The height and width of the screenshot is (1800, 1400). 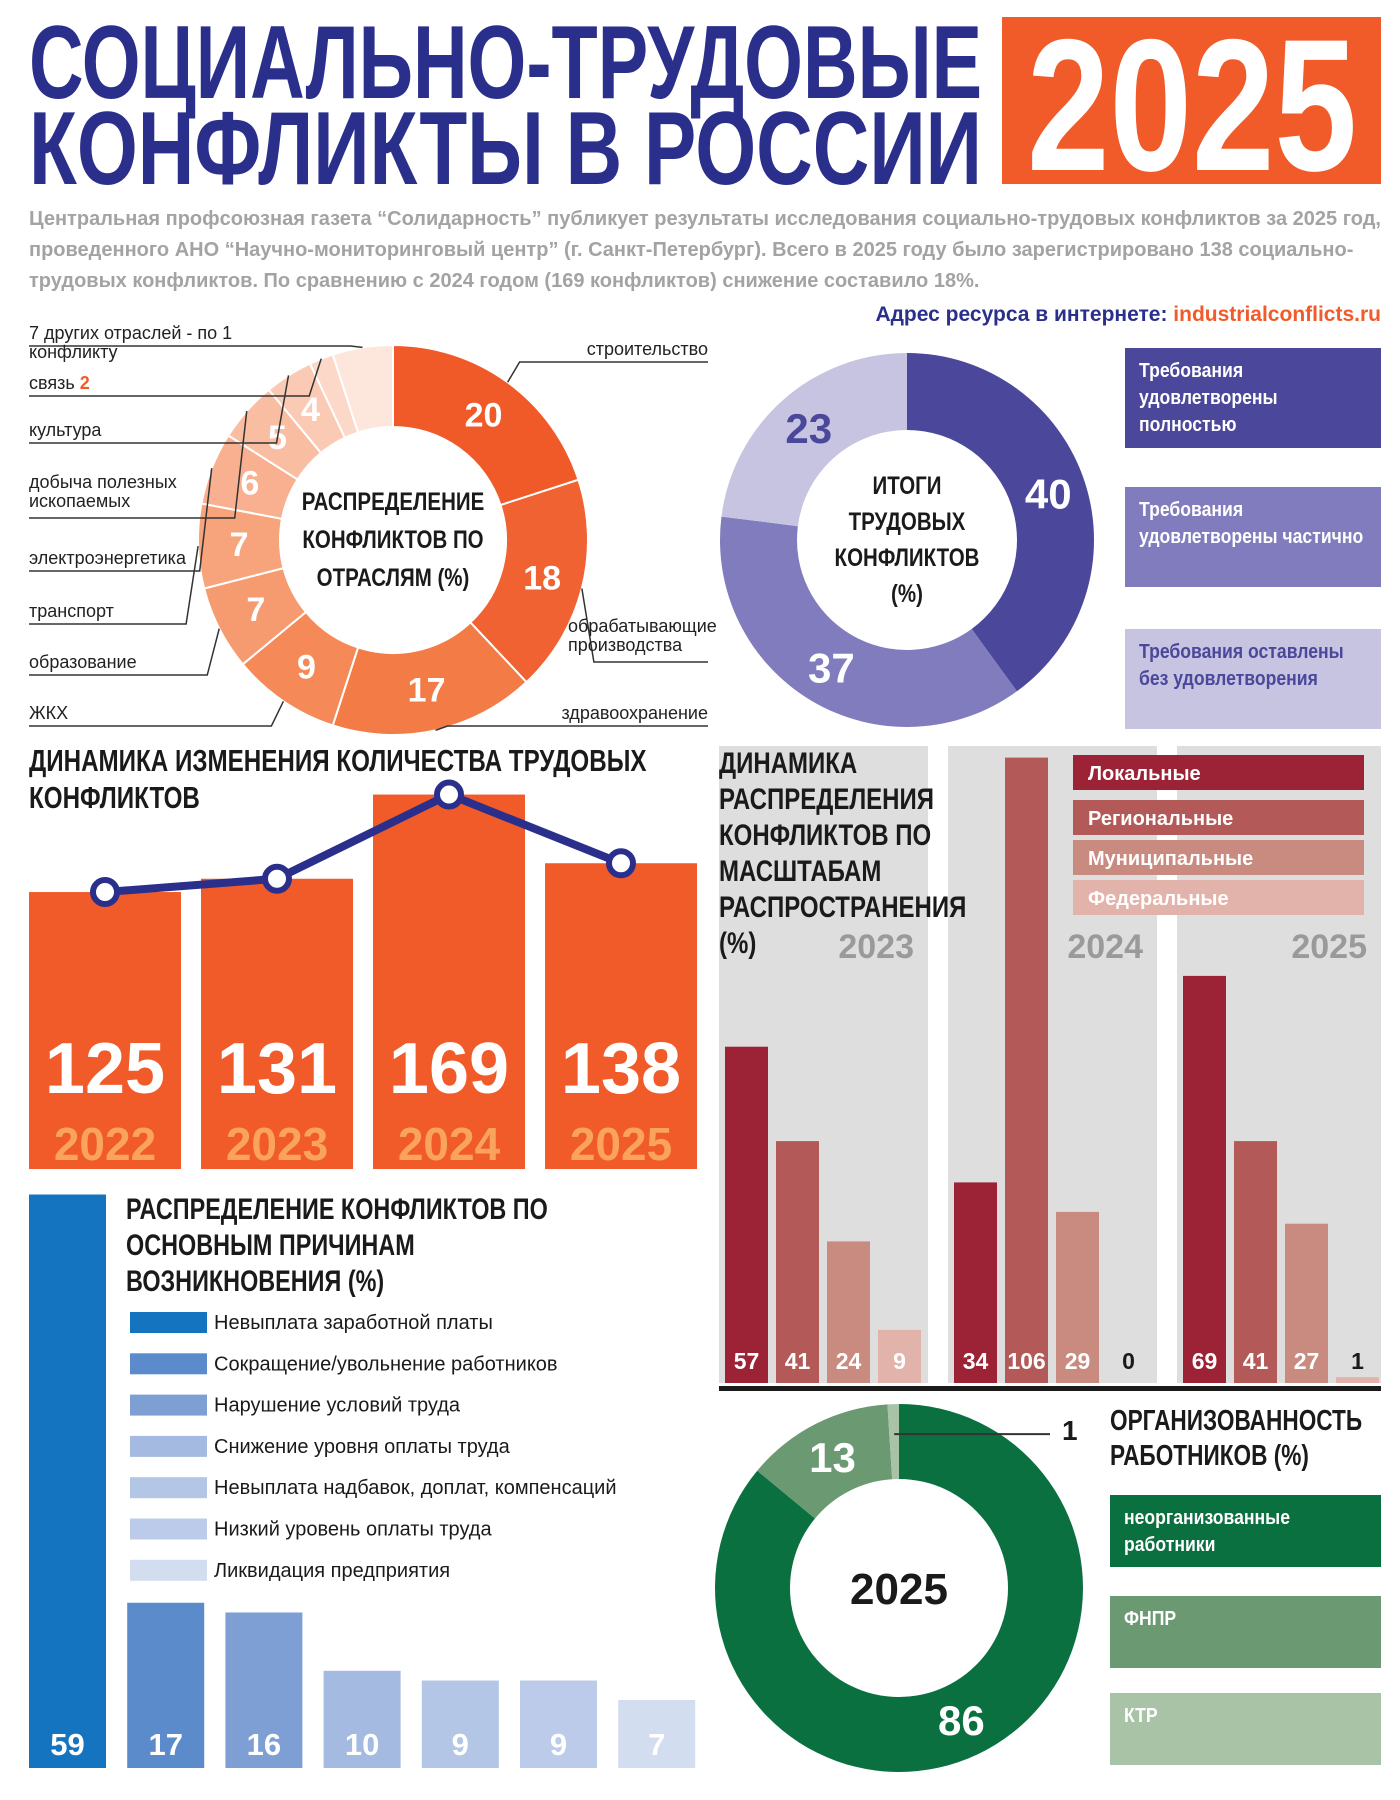 I want to click on legend-label: Требования удовлетворены полностью, so click(x=1208, y=398).